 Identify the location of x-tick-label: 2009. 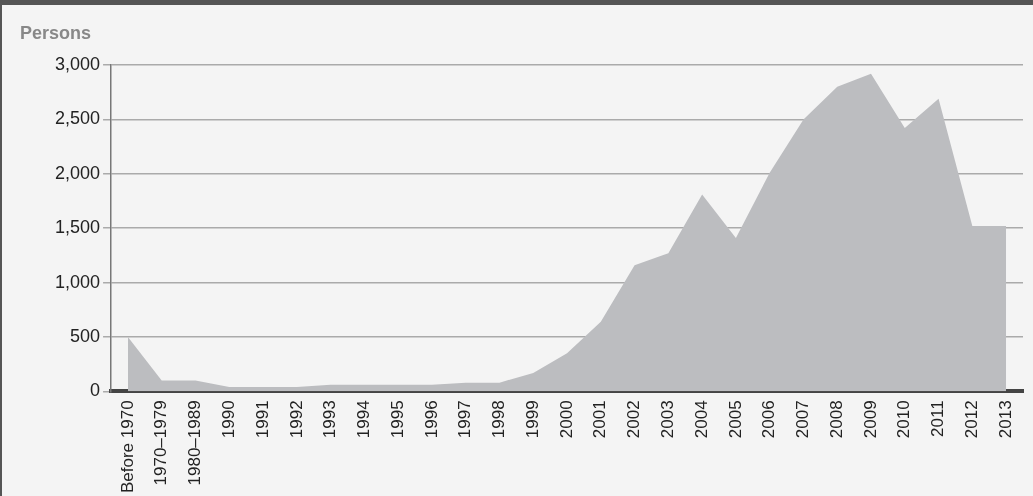
(870, 419).